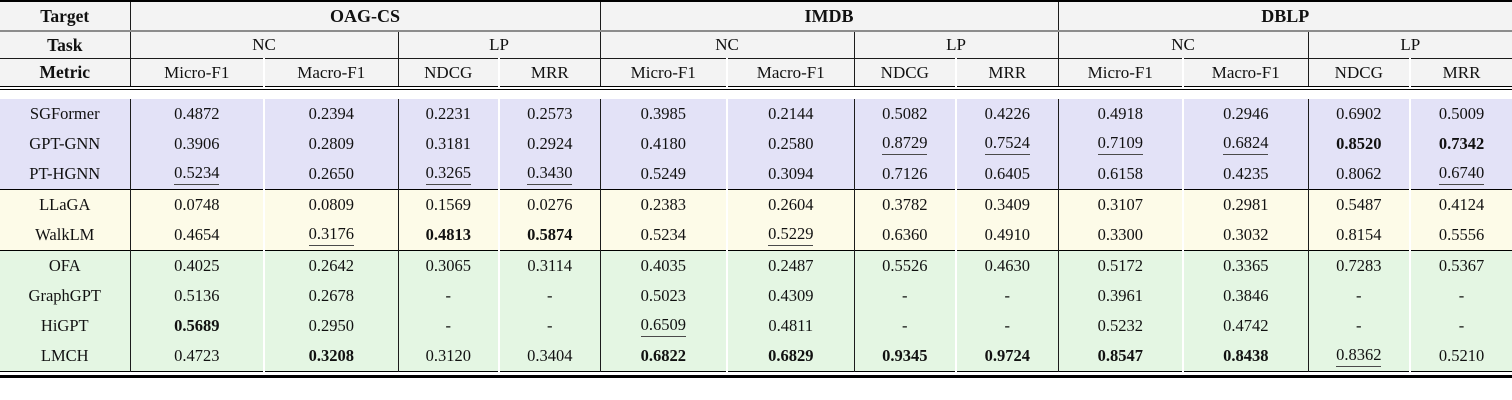 The height and width of the screenshot is (400, 1512). I want to click on metric-value-cell: 0.5082, so click(905, 114).